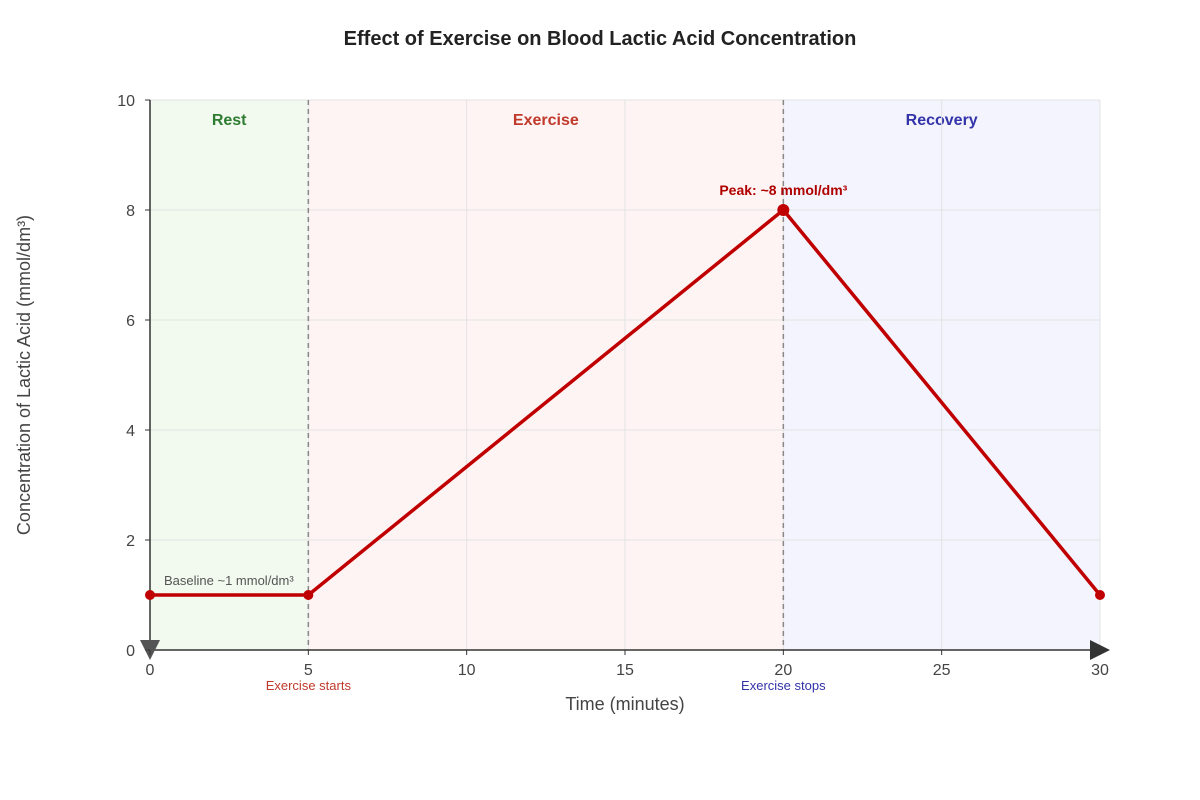 The height and width of the screenshot is (800, 1200). What do you see at coordinates (783, 670) in the screenshot?
I see `x-tick-label: 20` at bounding box center [783, 670].